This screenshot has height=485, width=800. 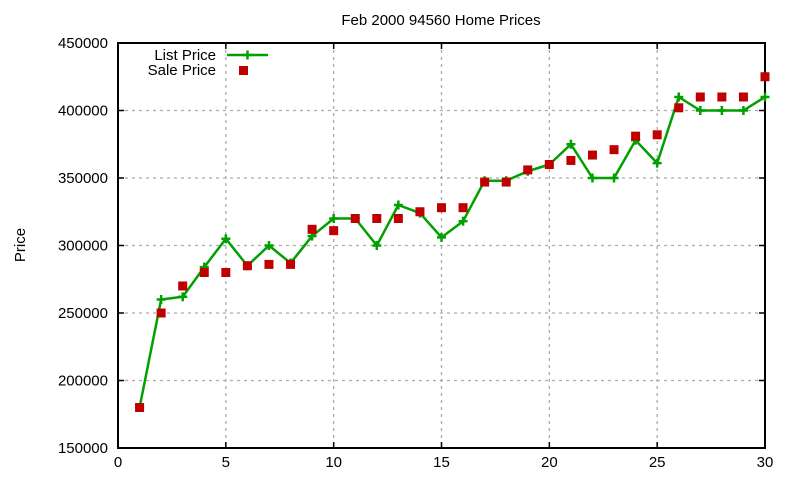 What do you see at coordinates (185, 55) in the screenshot?
I see `legend-label-list-price: List Price` at bounding box center [185, 55].